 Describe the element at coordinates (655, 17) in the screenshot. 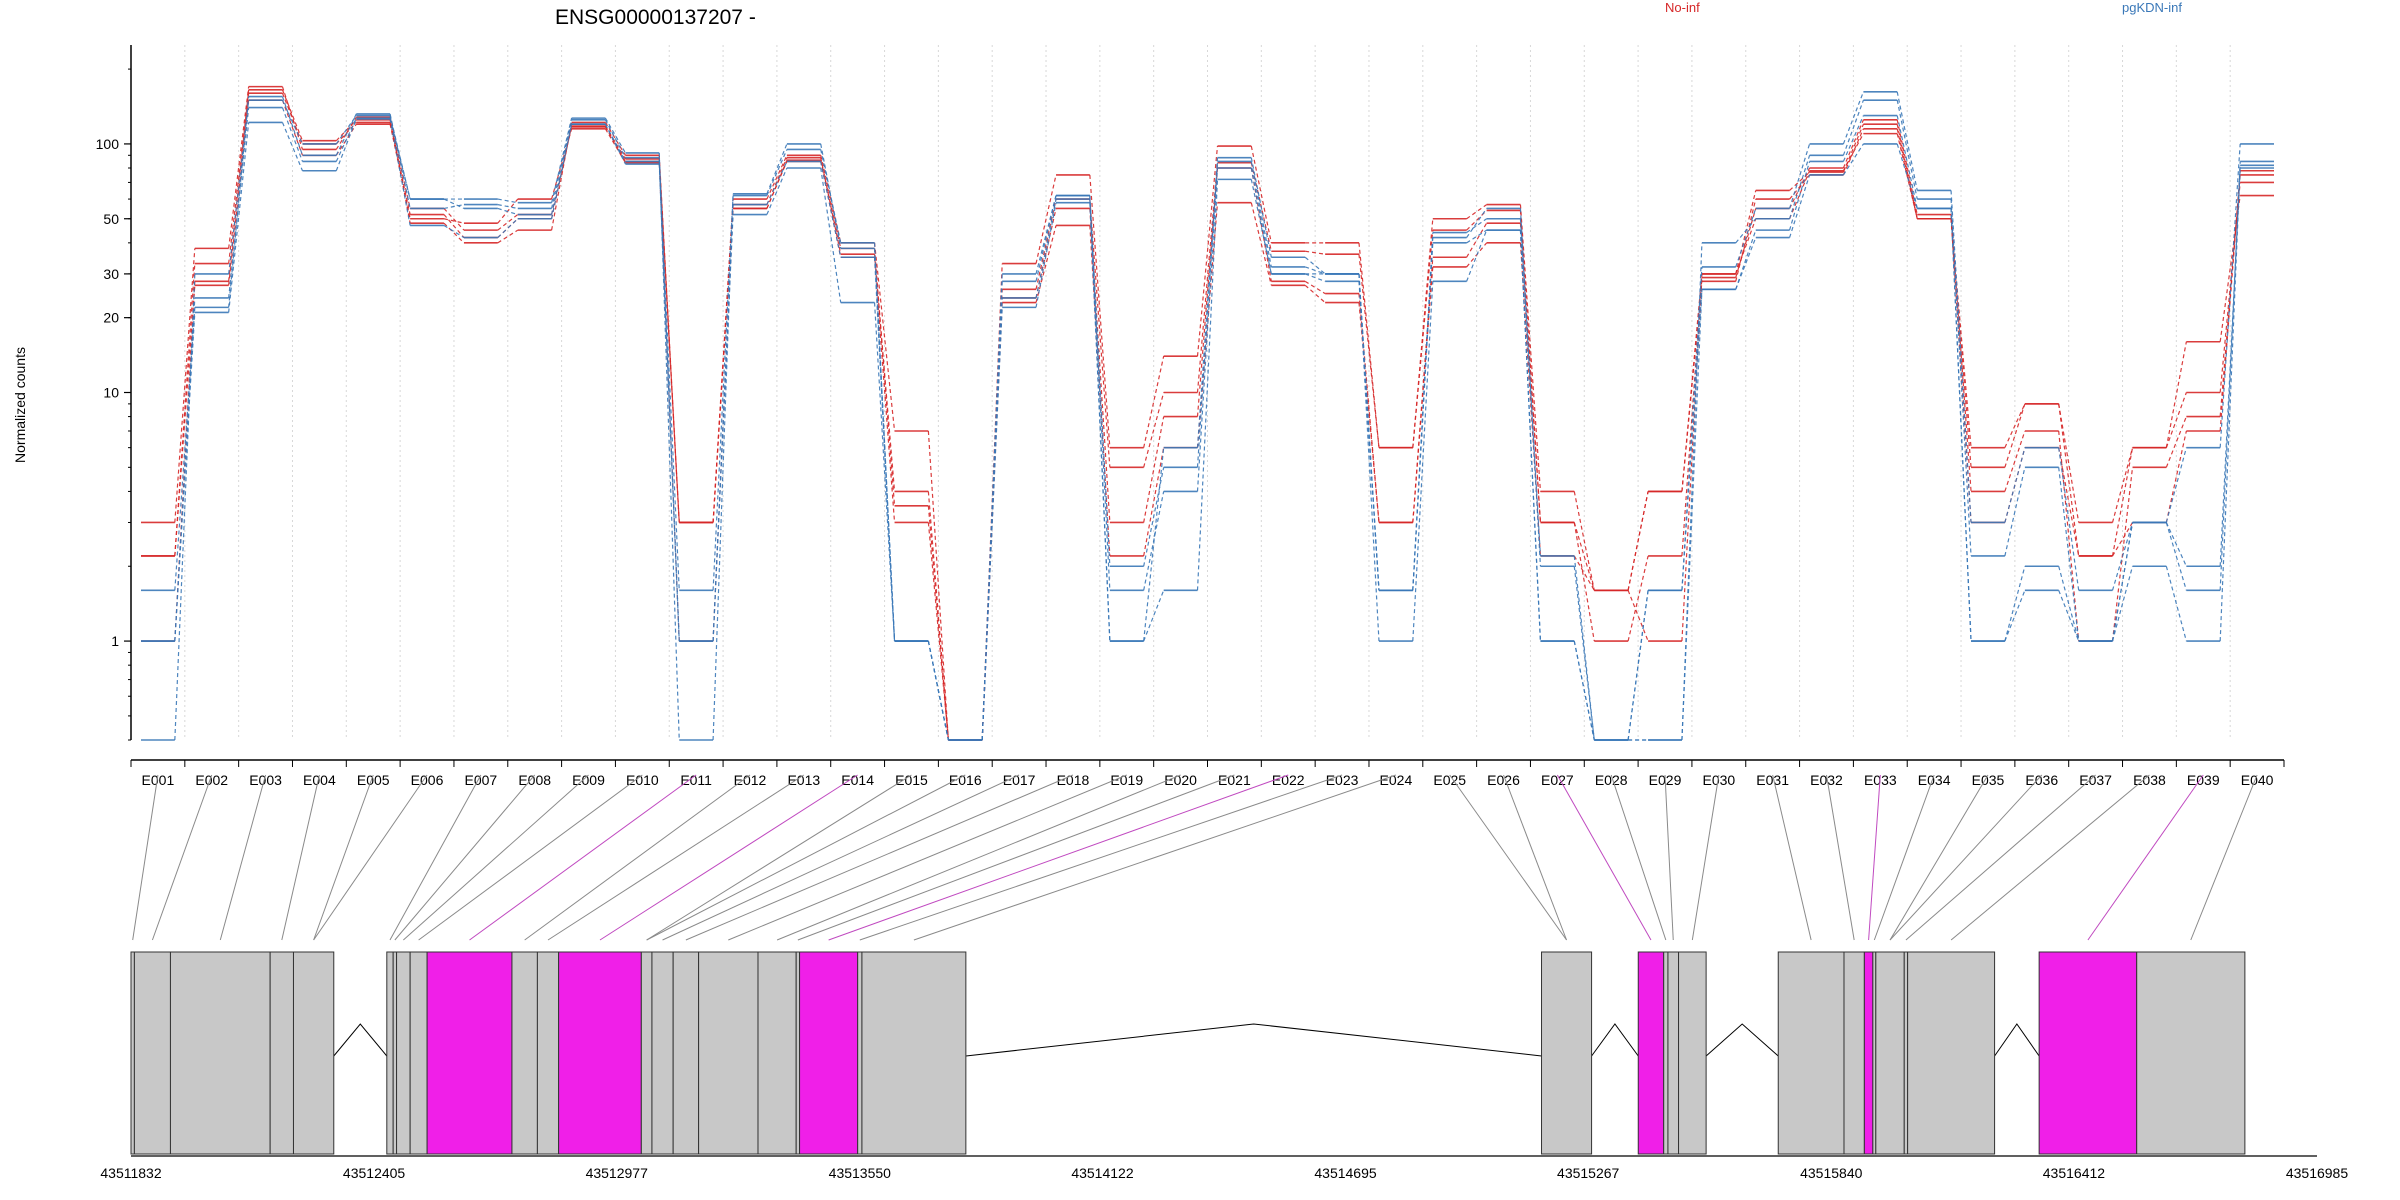

I see `chart-title: ENSG00000137207 -` at that location.